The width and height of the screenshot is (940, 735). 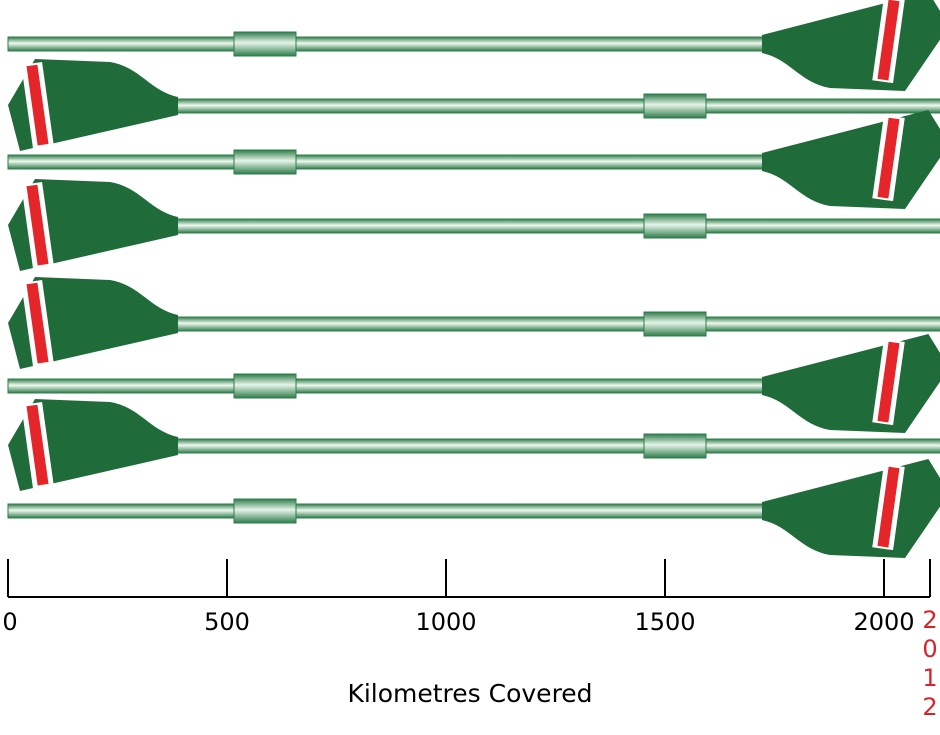 I want to click on target-label-char: 1, so click(x=929, y=678).